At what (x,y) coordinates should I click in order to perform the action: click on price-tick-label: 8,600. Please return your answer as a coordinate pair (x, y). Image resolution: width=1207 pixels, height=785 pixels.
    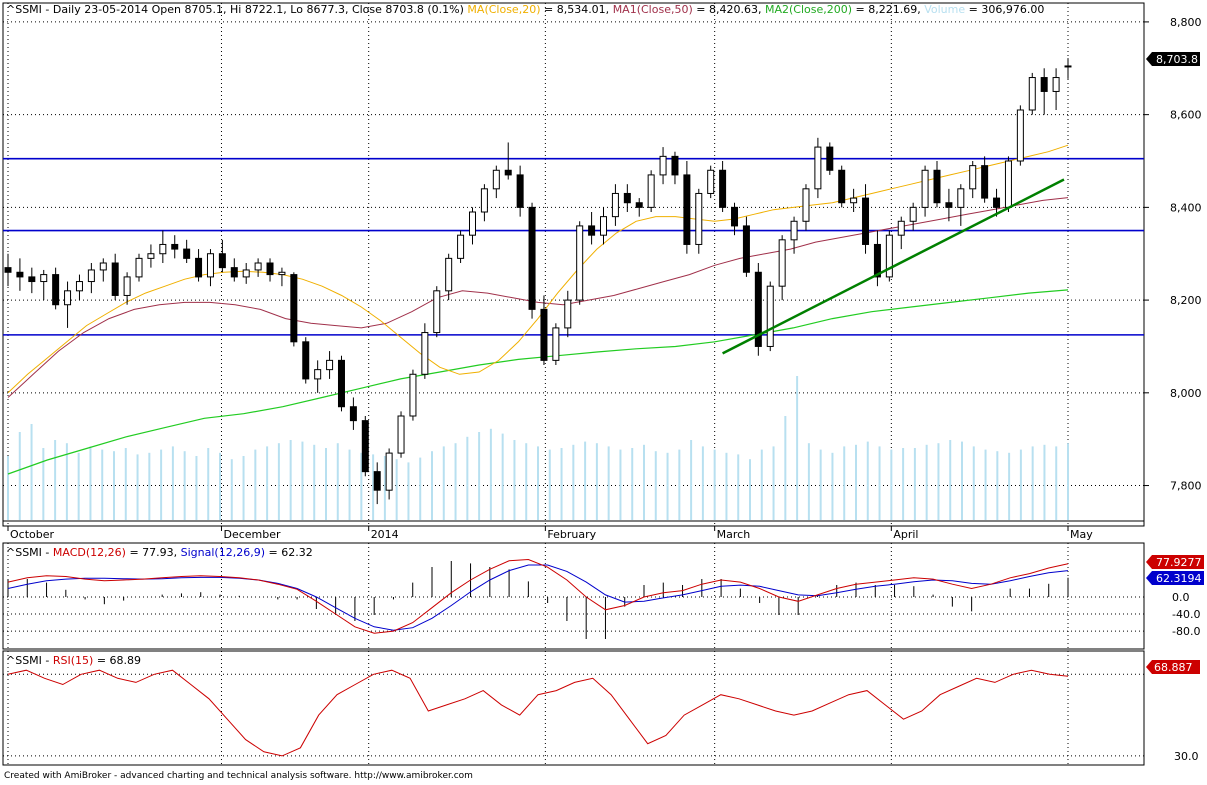
    Looking at the image, I should click on (1186, 115).